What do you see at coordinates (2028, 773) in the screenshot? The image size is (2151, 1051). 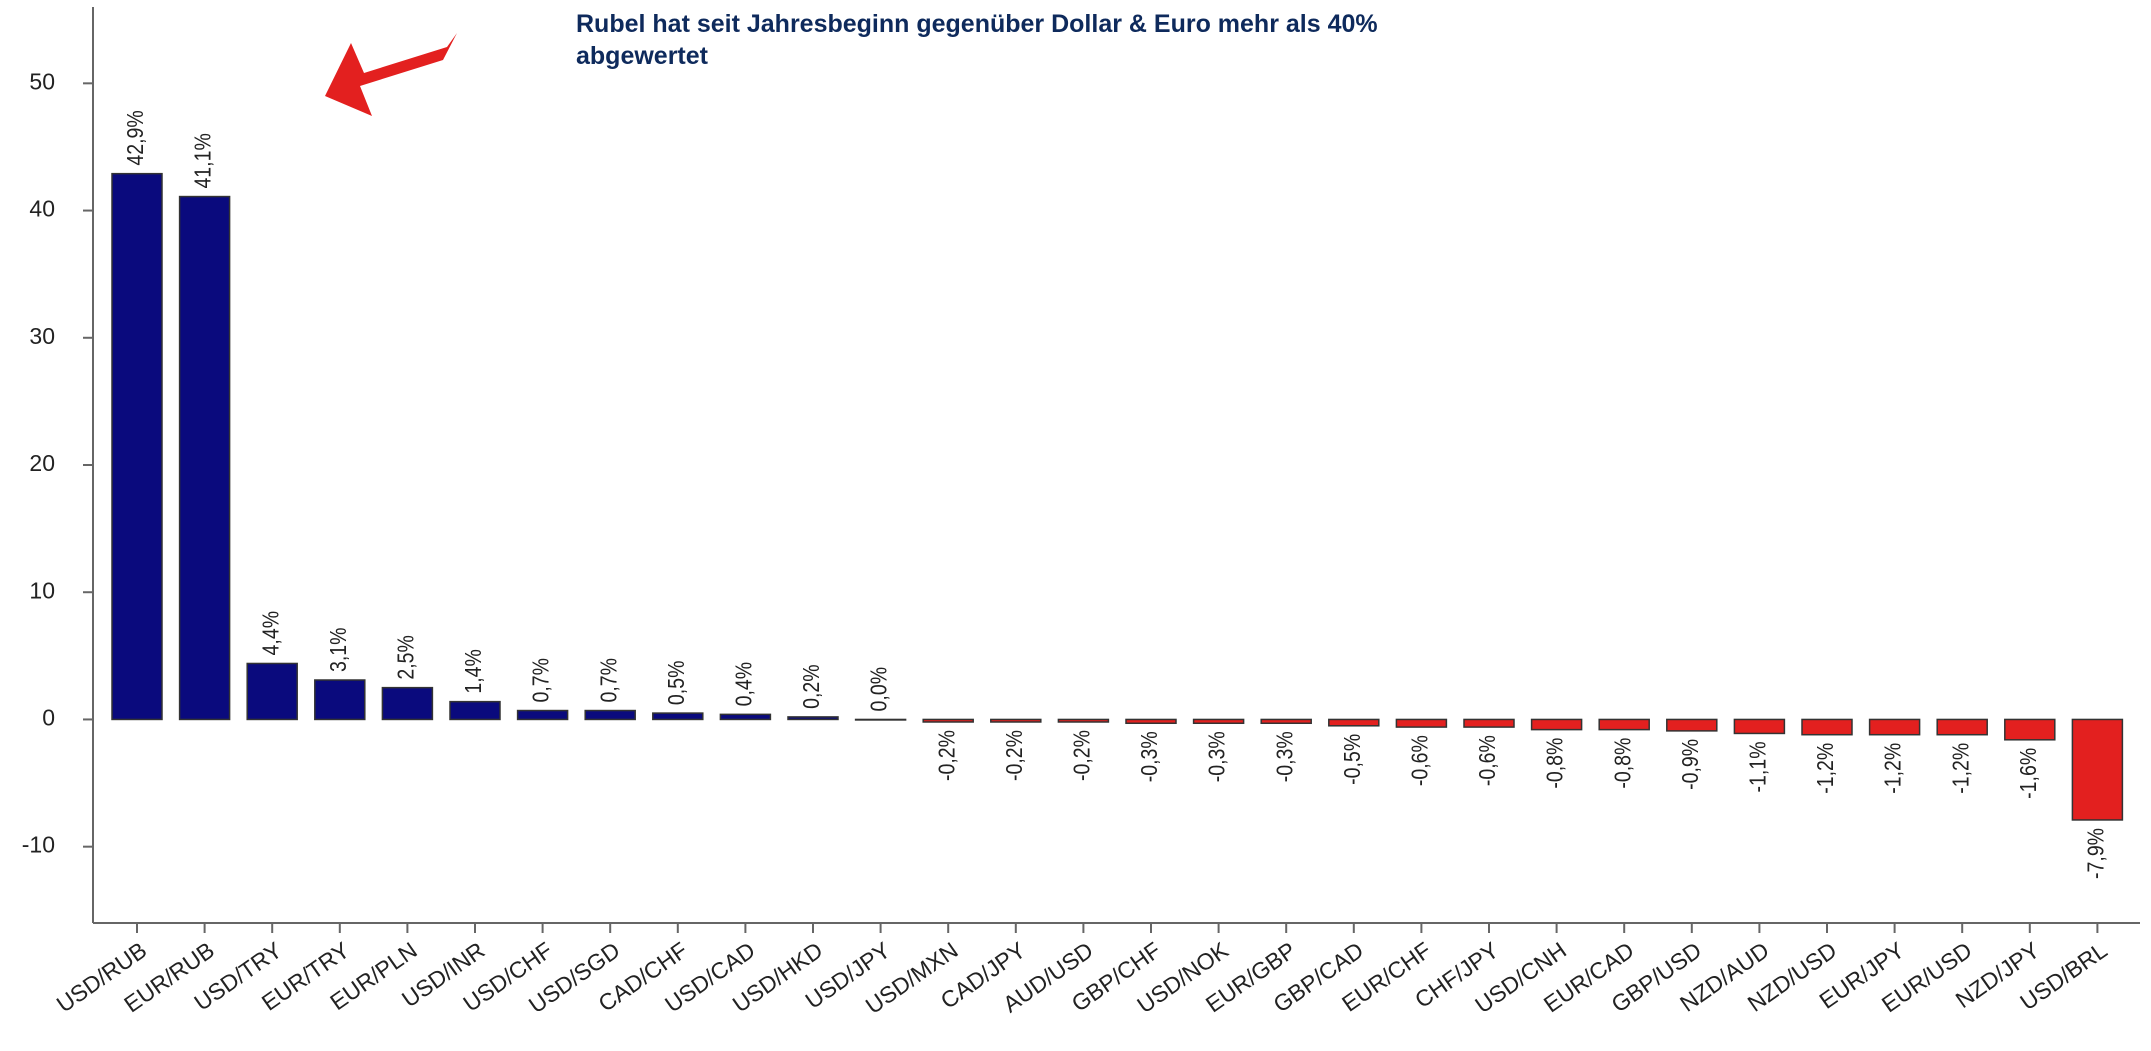 I see `value-label: -1,6%` at bounding box center [2028, 773].